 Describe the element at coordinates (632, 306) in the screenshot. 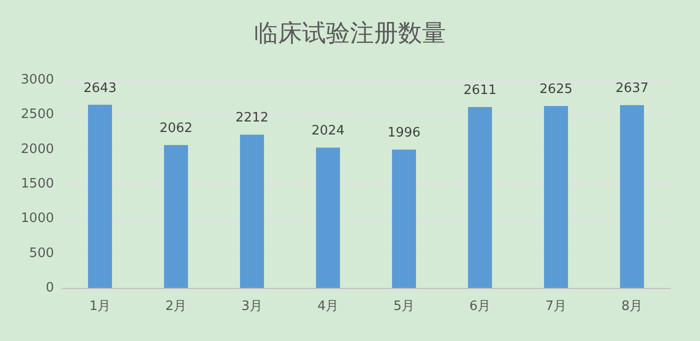

I see `x-tick-label: 8月` at that location.